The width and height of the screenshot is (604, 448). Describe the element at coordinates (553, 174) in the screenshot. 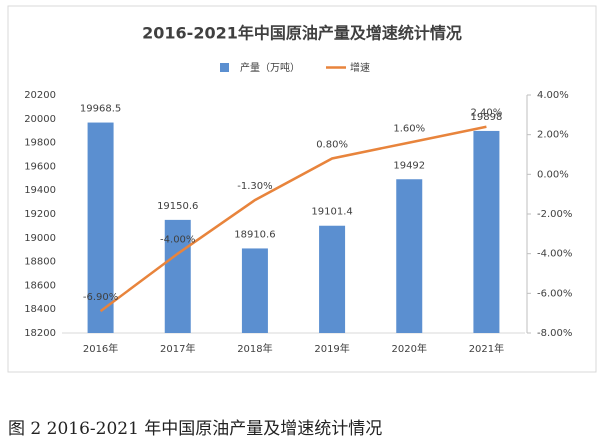

I see `y2-tick-label: 0.00%` at that location.